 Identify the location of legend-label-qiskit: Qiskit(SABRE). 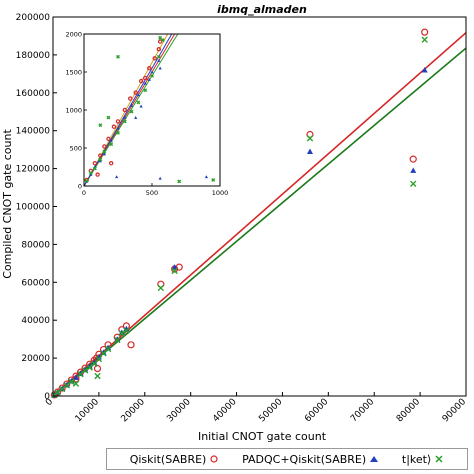
(168, 459).